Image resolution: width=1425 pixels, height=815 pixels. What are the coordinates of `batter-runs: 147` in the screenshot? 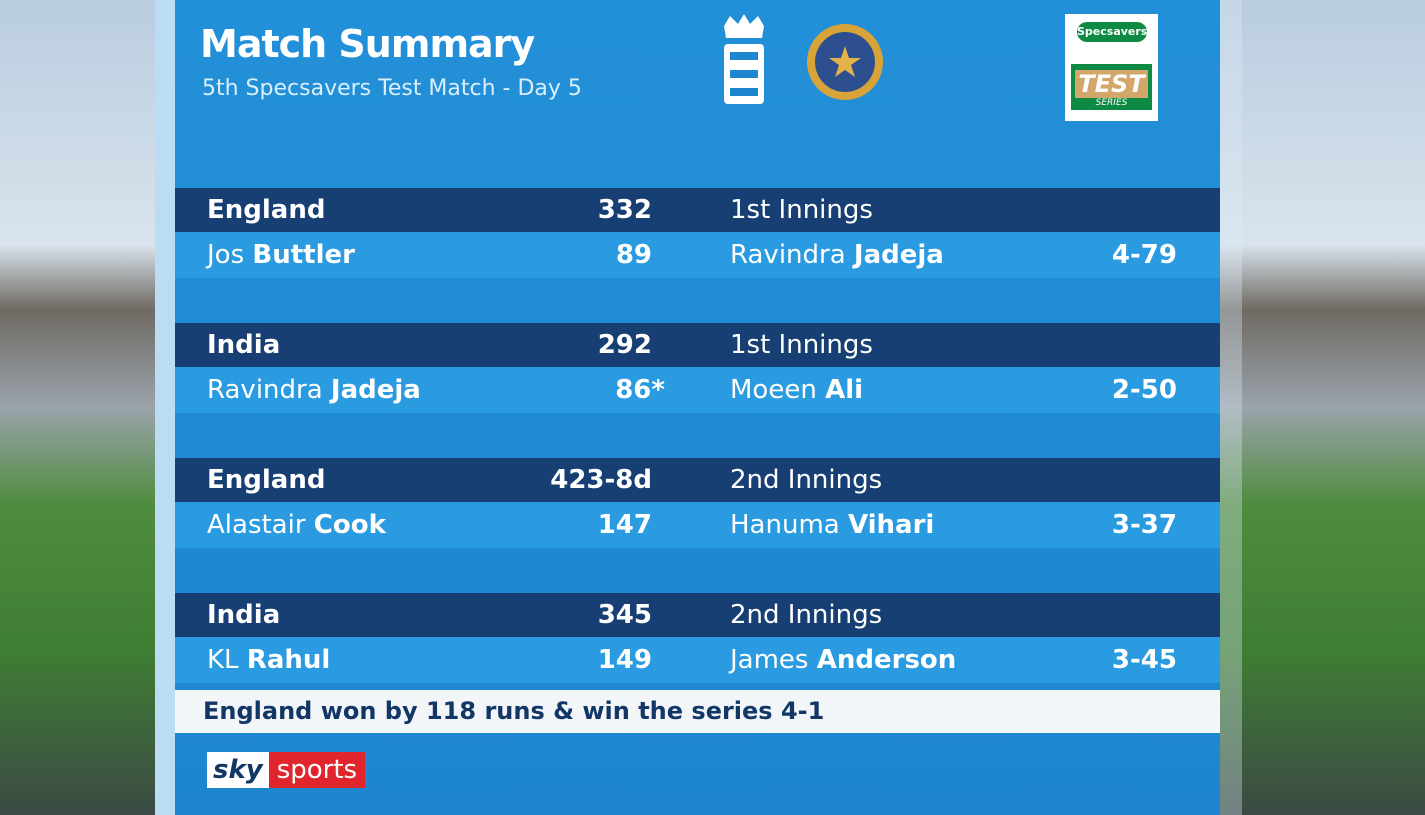 It's located at (624, 525).